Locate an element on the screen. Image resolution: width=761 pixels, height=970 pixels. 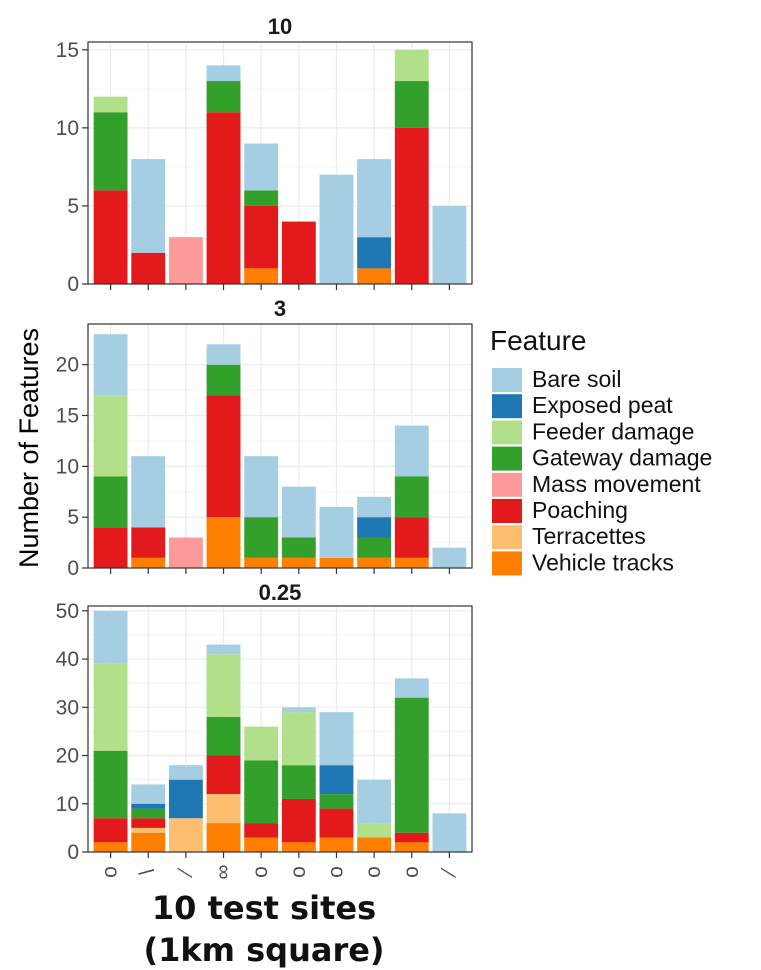
legend-title: Feature is located at coordinates (538, 340).